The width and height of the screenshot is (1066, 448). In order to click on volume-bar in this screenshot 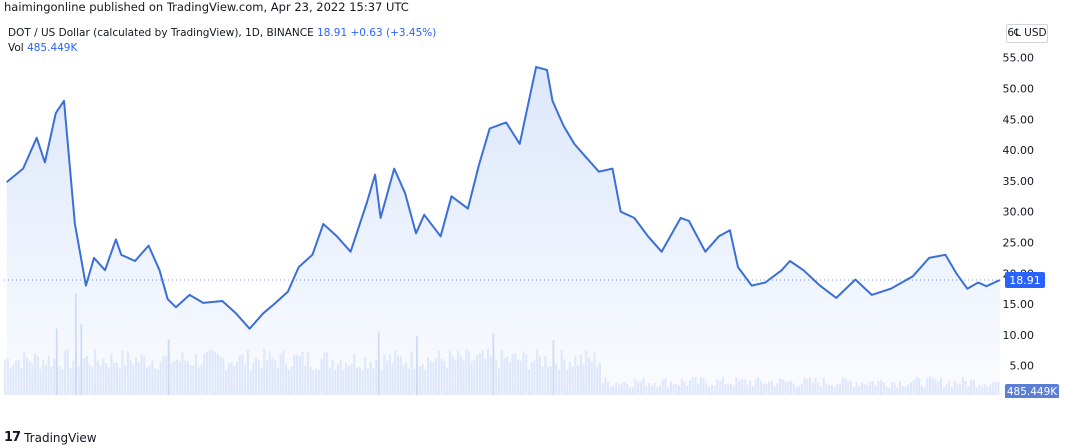, I will do `click(5, 377)`.